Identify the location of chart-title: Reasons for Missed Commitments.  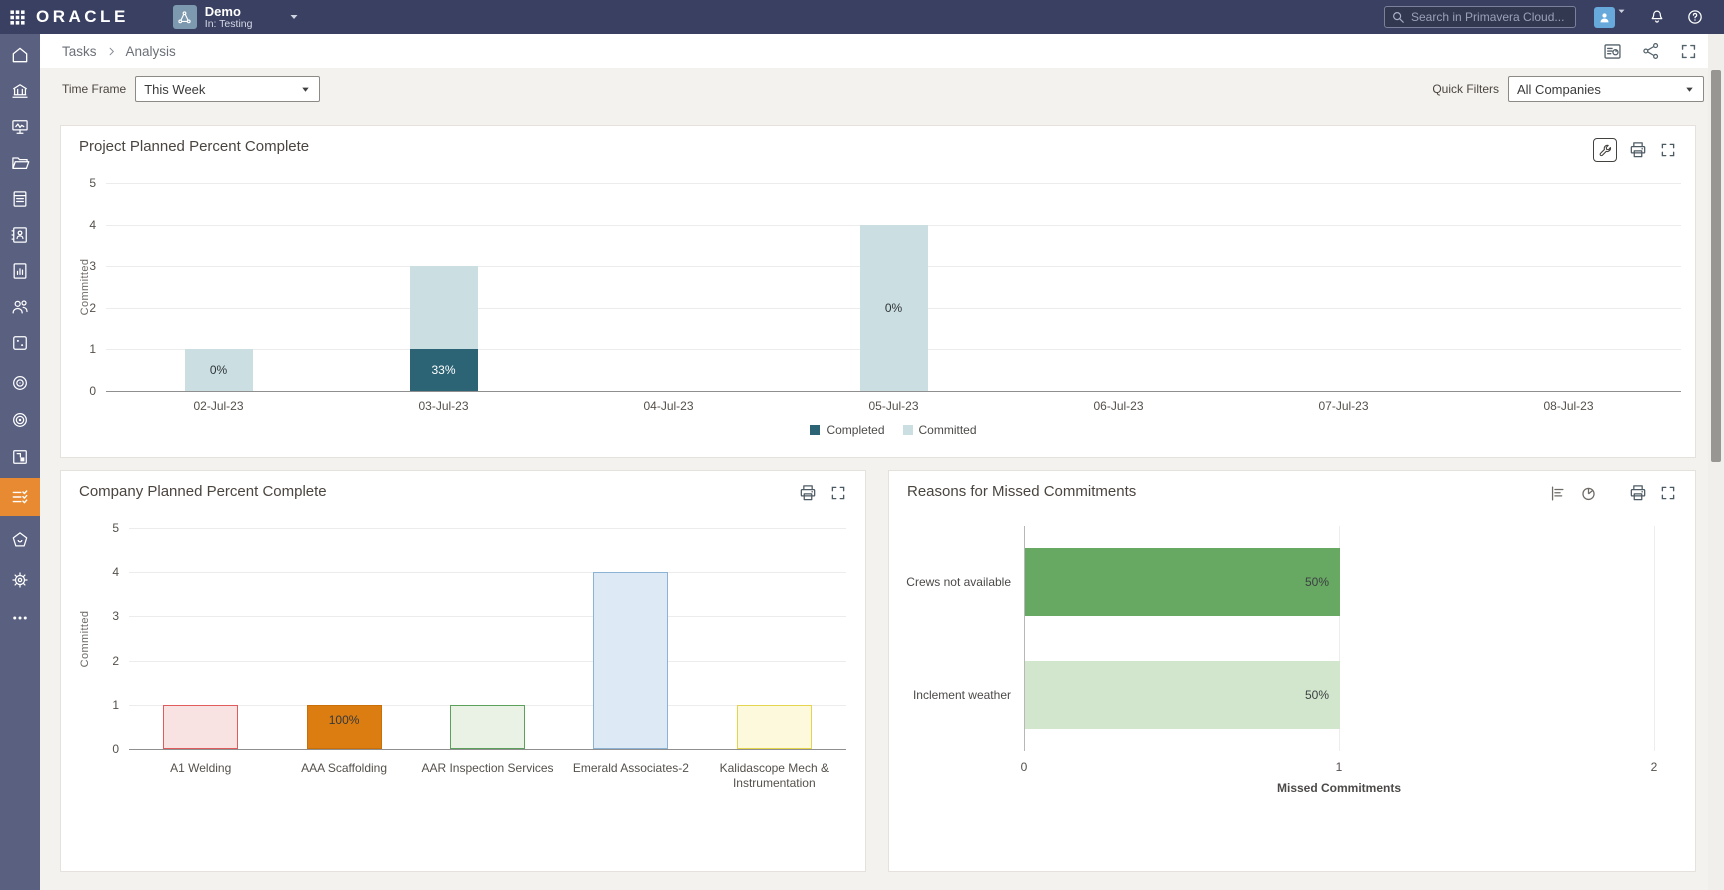
(1022, 491).